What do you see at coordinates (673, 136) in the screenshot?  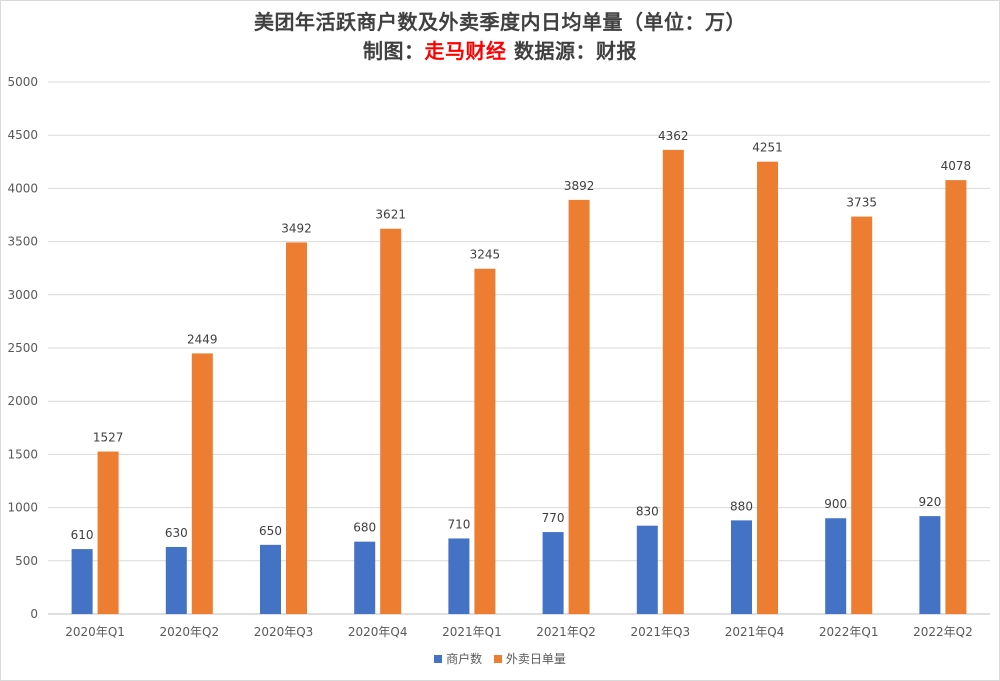 I see `data-label-series-2: 4362` at bounding box center [673, 136].